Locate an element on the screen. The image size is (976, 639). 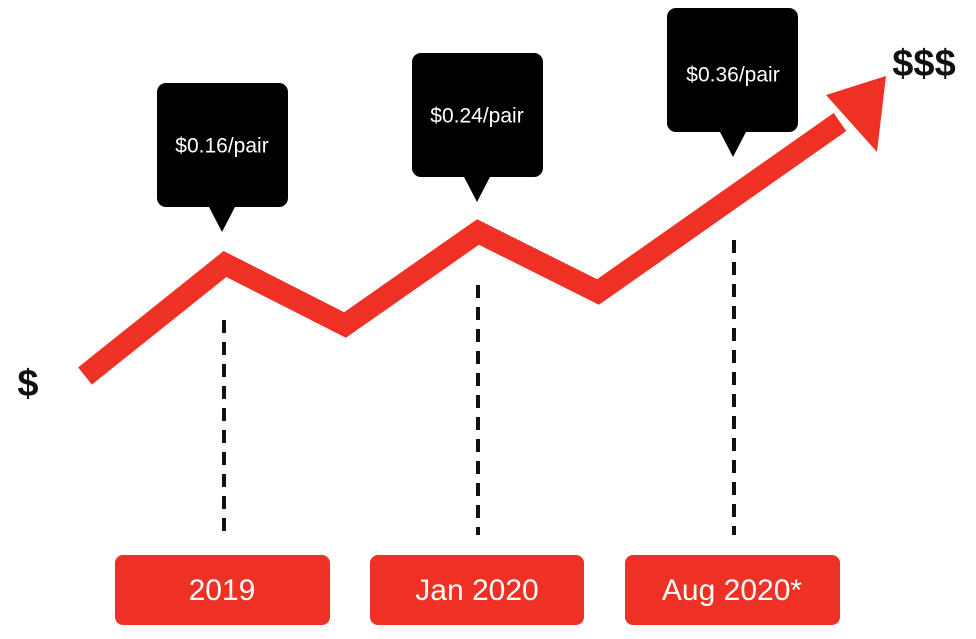
period-box: Jan 2020 is located at coordinates (477, 590).